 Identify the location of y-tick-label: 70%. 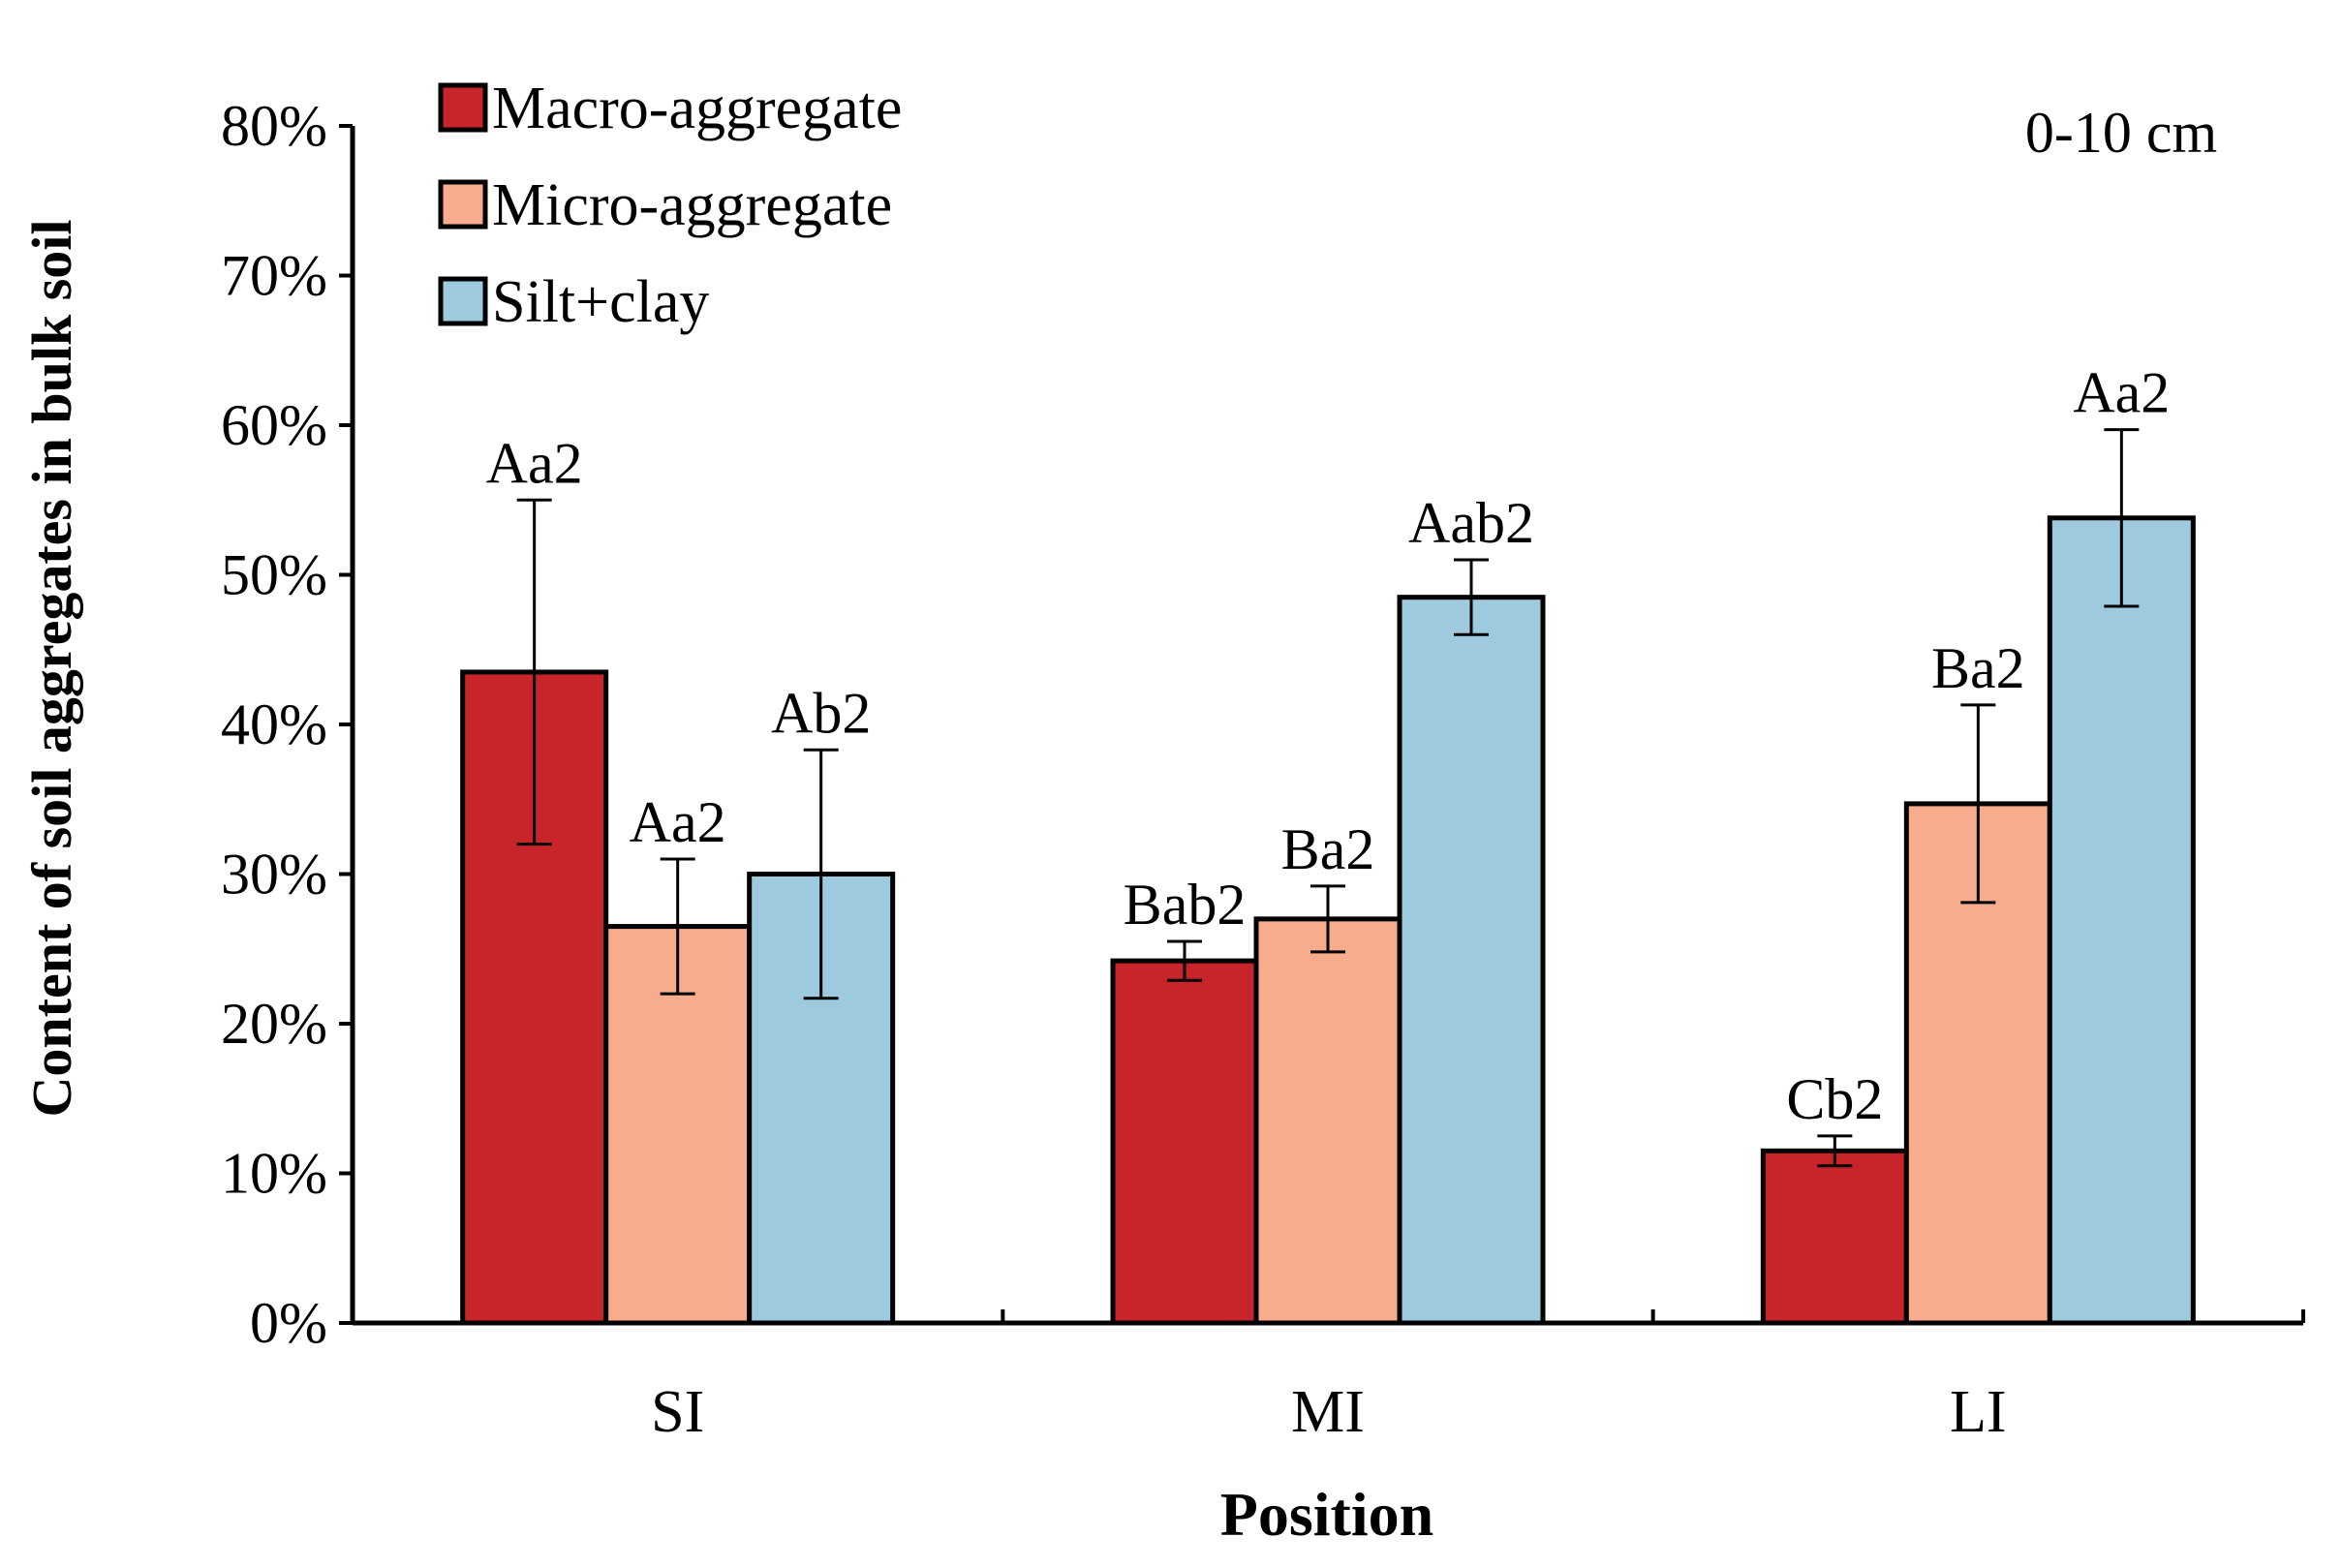
(274, 276).